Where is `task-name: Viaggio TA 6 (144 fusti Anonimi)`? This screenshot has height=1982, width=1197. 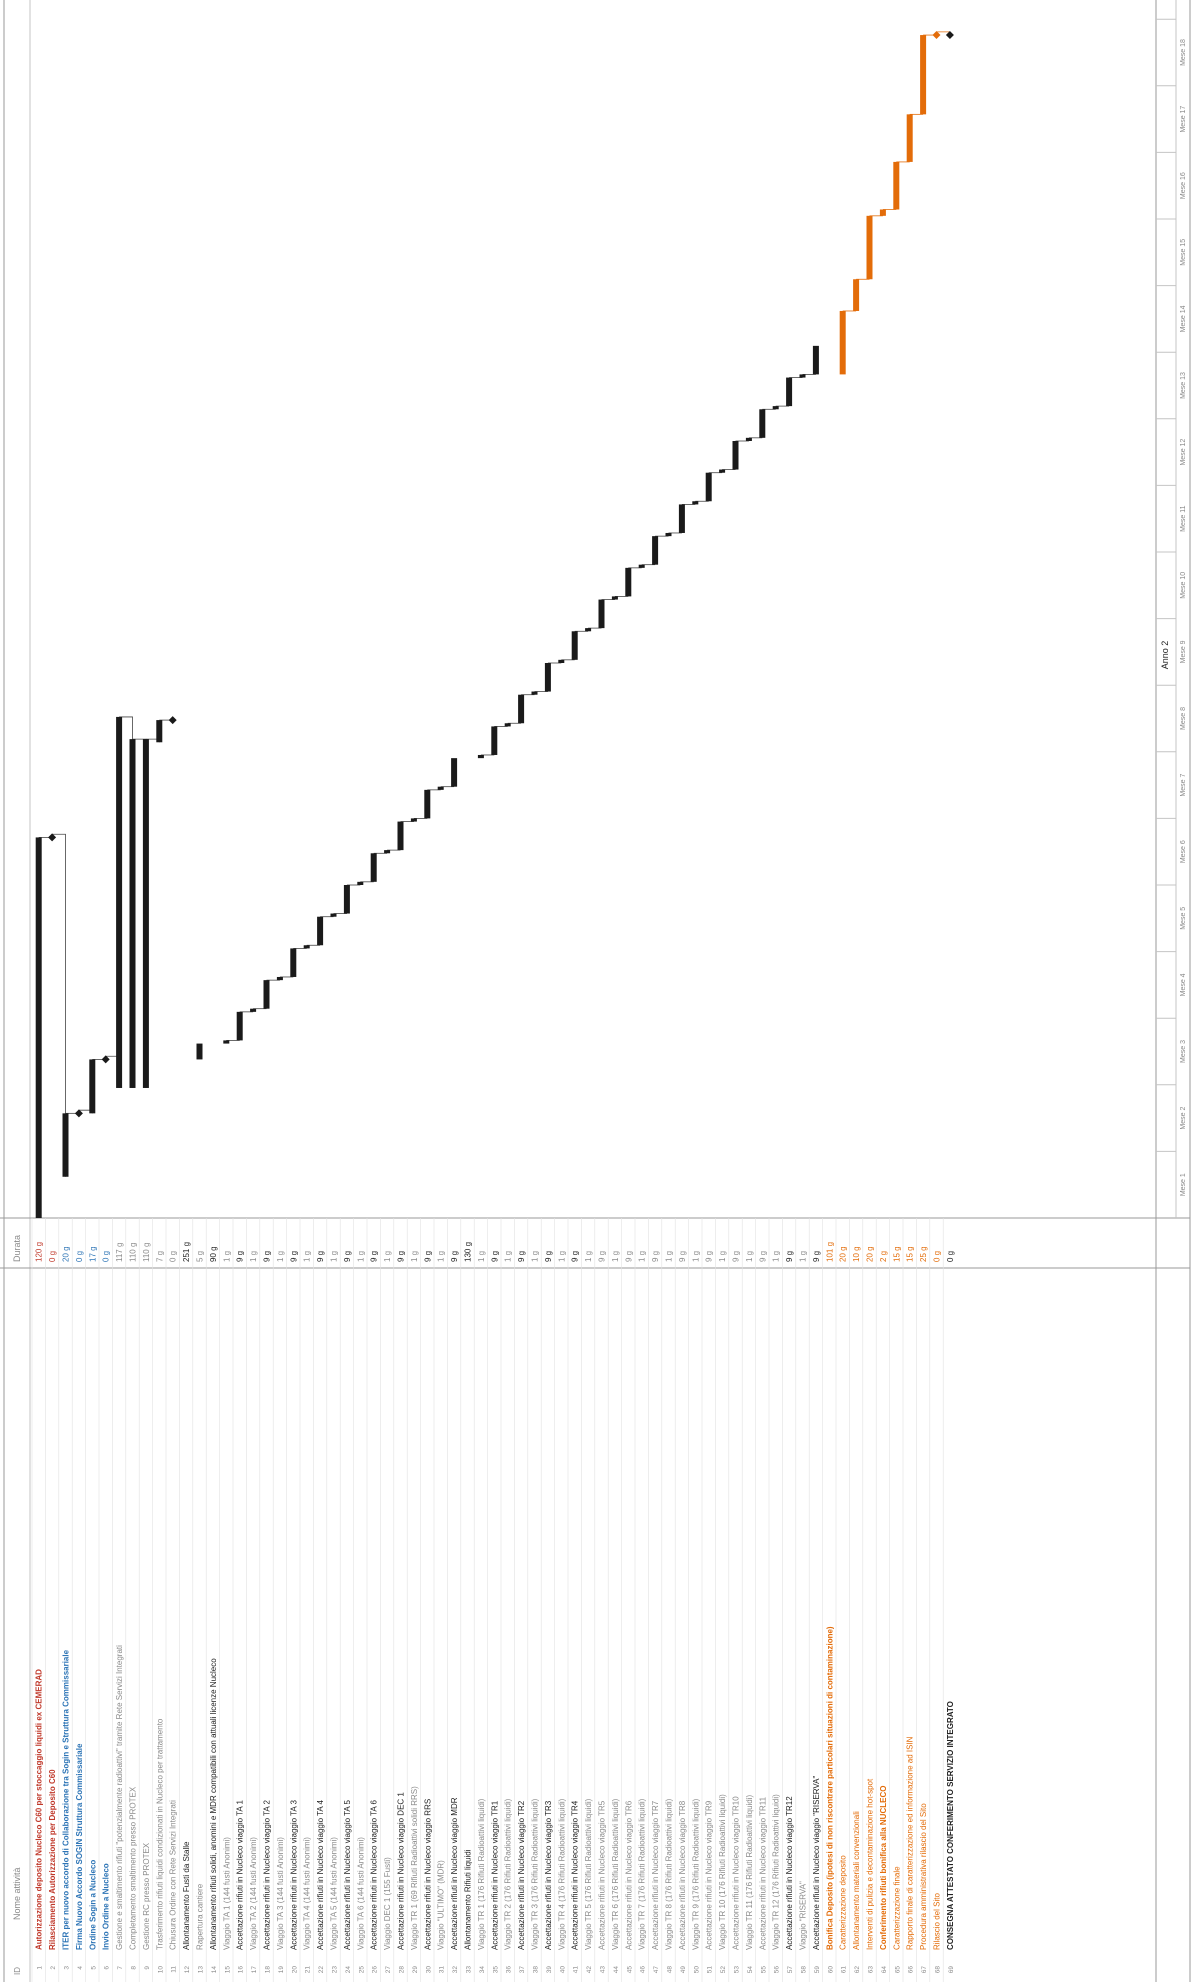
task-name: Viaggio TA 6 (144 fusti Anonimi) is located at coordinates (360, 1893).